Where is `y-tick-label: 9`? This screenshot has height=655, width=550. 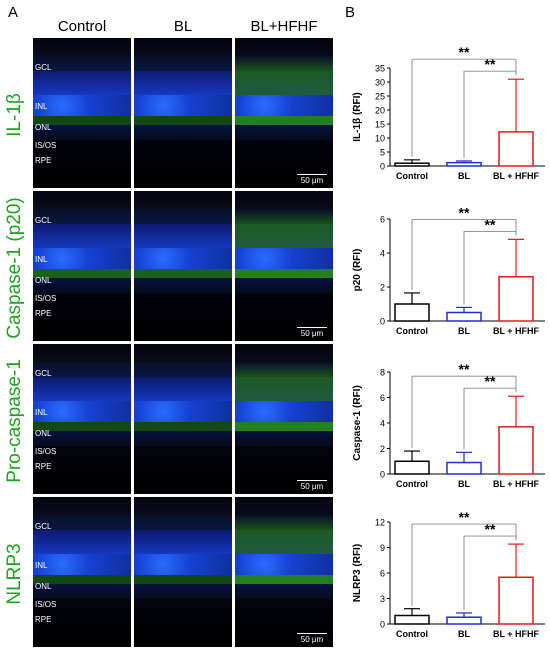
y-tick-label: 9 is located at coordinates (382, 548).